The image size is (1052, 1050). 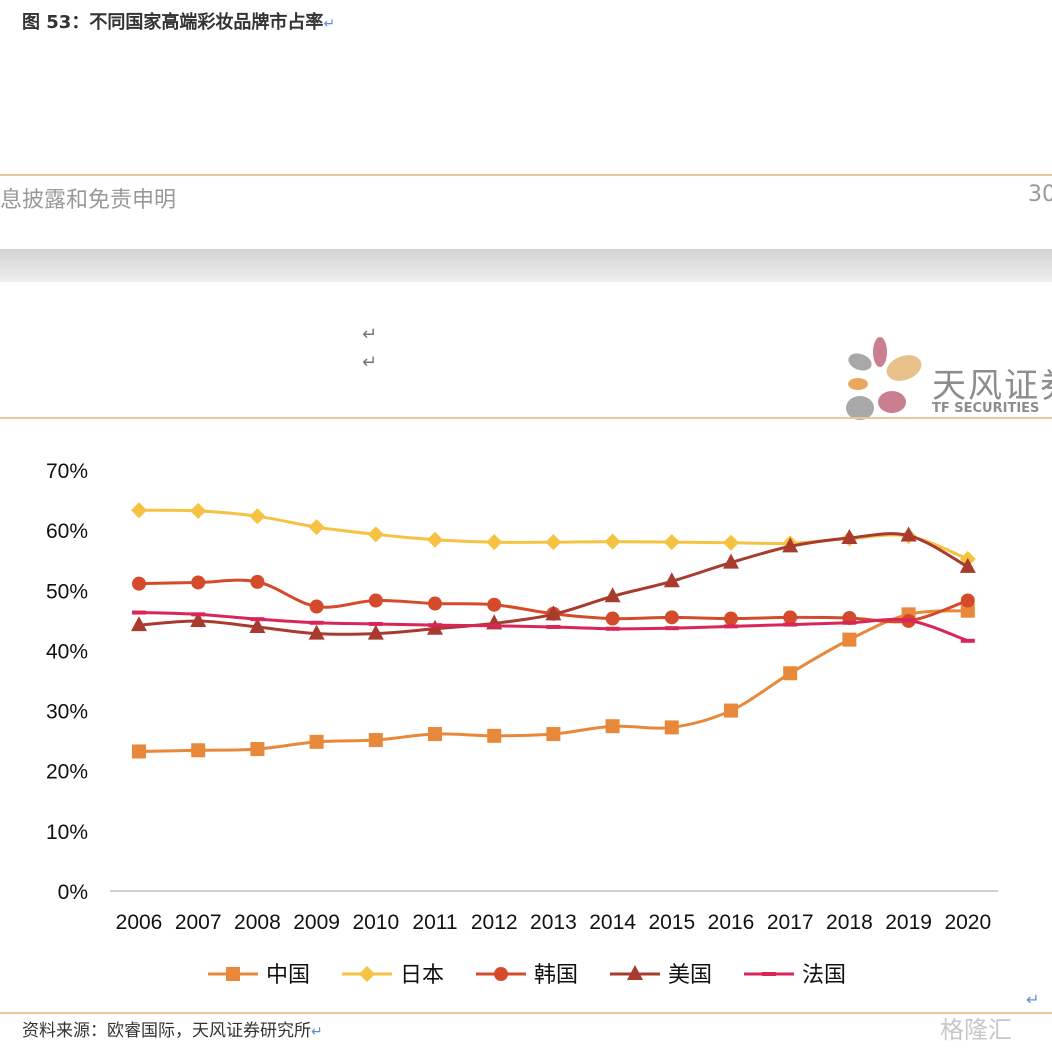 What do you see at coordinates (422, 975) in the screenshot?
I see `legend-label: 日本` at bounding box center [422, 975].